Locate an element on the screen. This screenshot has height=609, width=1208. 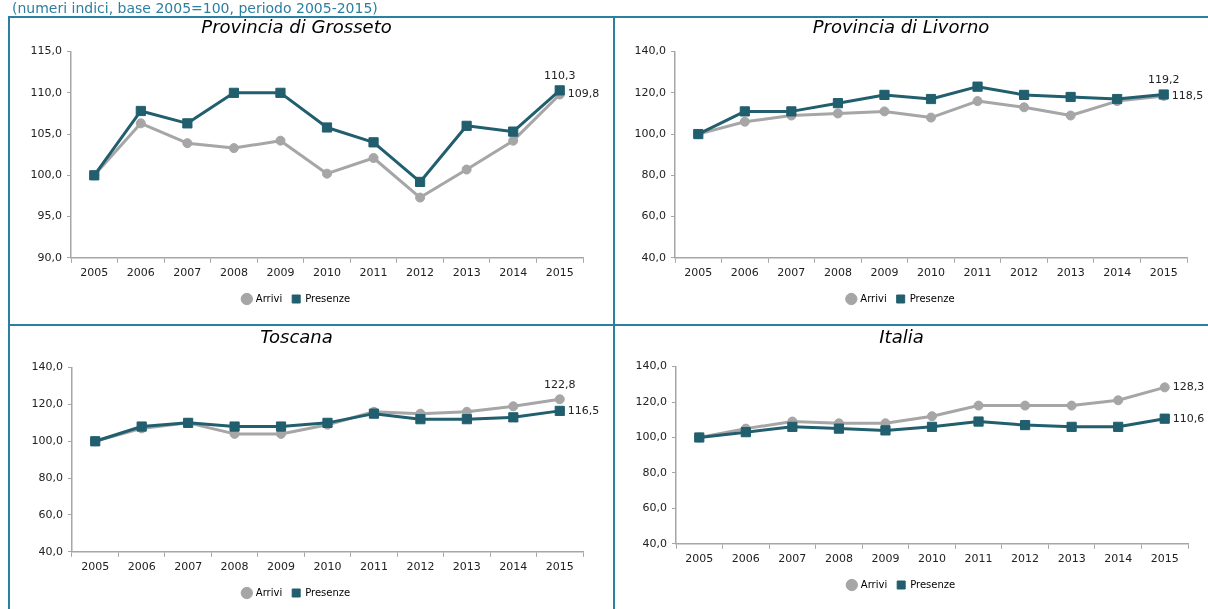
chart-title: Italia is located at coordinates (901, 337).